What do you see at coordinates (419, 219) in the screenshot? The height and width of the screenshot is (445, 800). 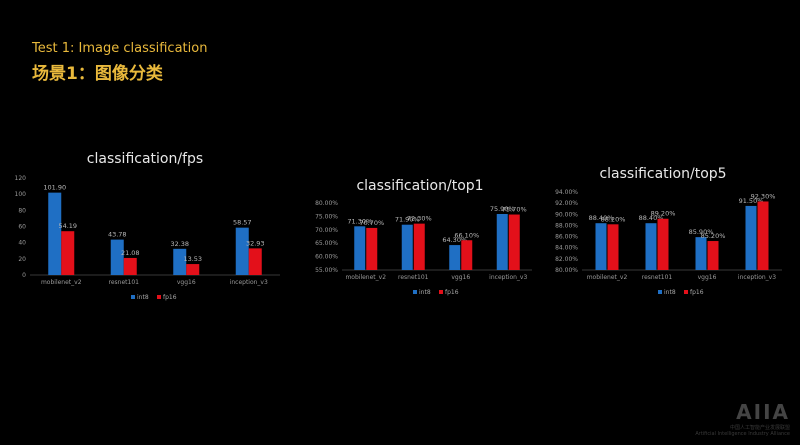 I see `data-label: 72.30%` at bounding box center [419, 219].